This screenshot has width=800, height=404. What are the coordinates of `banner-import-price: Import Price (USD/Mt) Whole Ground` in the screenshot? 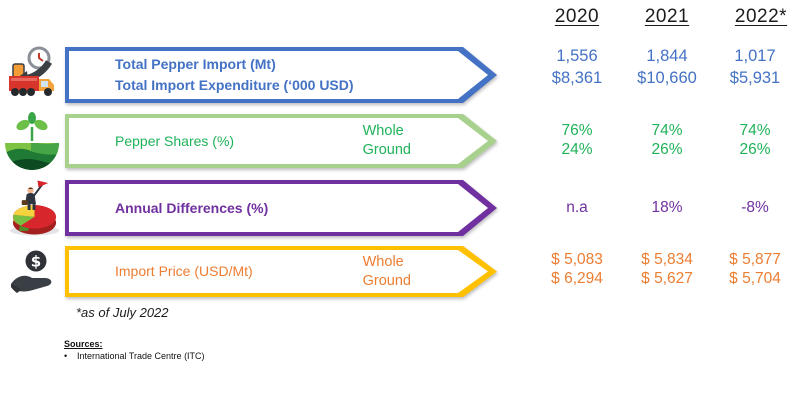 It's located at (281, 271).